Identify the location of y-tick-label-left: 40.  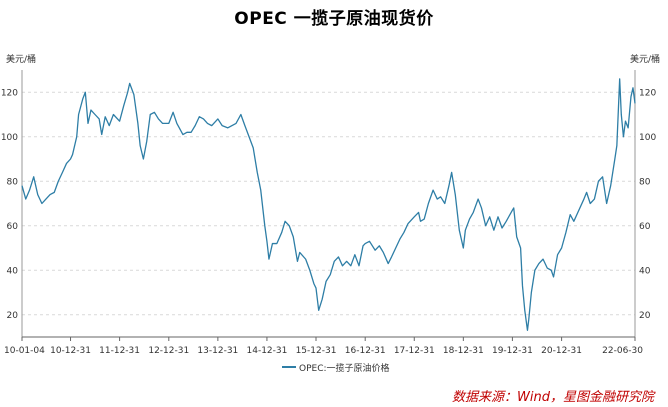
(13, 271).